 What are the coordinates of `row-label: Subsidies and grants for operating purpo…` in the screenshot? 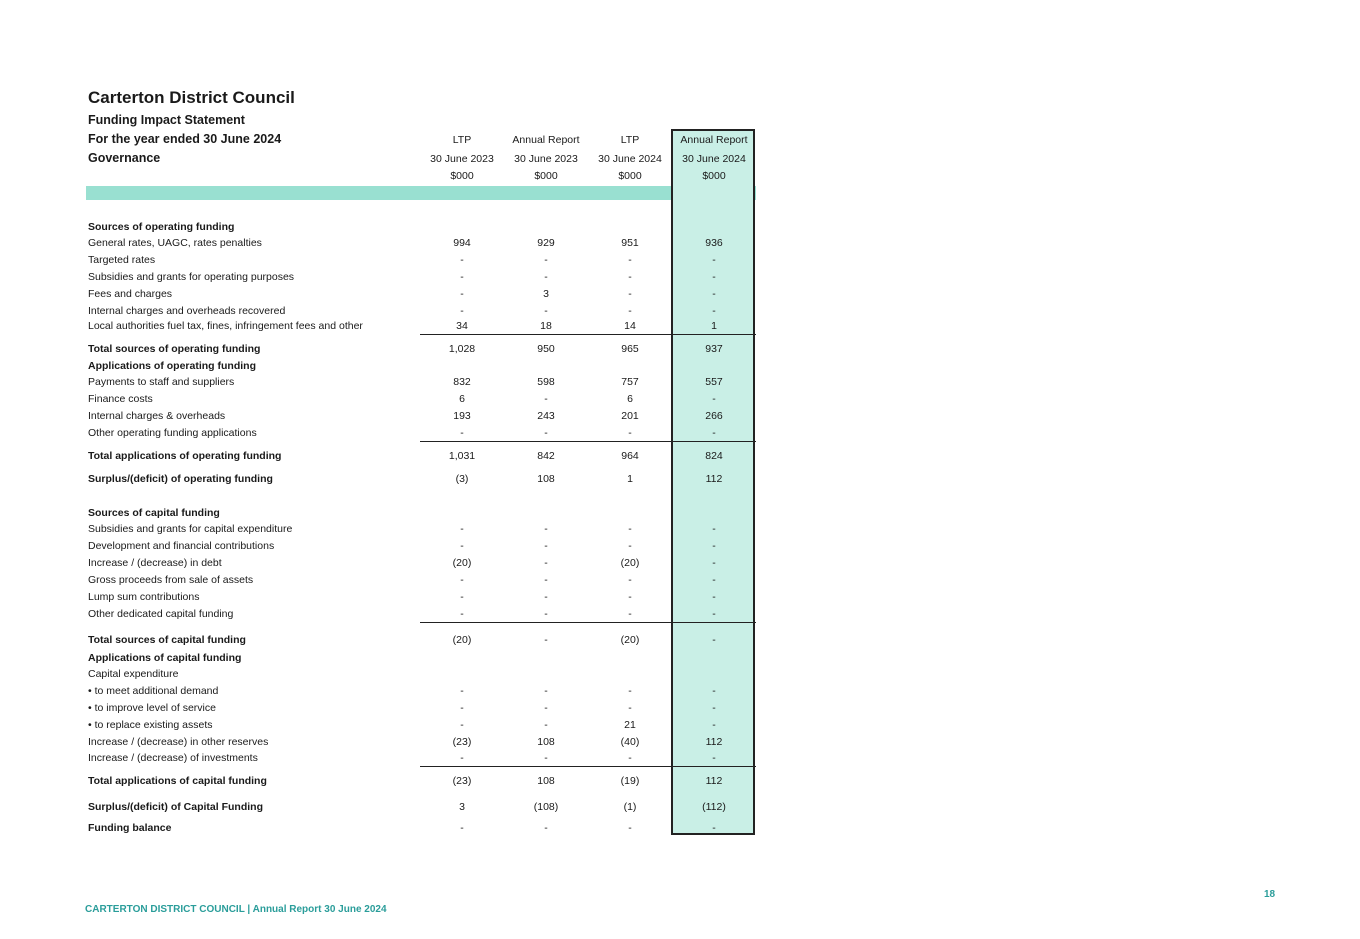 It's located at (191, 277).